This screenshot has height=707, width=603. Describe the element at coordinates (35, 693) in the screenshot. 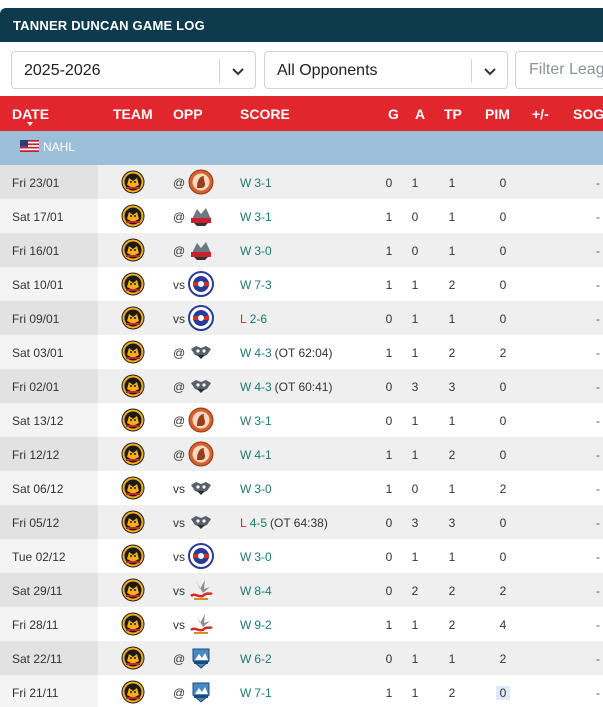

I see `game-date: Fri 21/11` at that location.